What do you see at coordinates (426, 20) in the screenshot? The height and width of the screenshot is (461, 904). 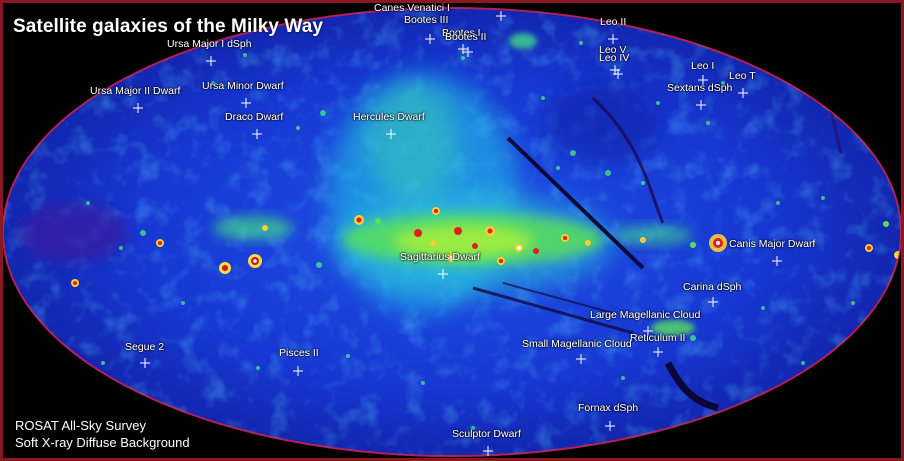 I see `label-bootes-iii: Bootes III` at bounding box center [426, 20].